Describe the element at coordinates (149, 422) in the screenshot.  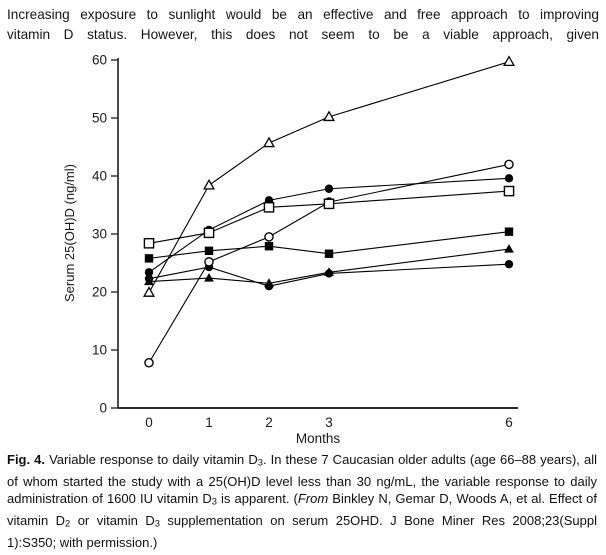
I see `x-tick-label: 0` at that location.